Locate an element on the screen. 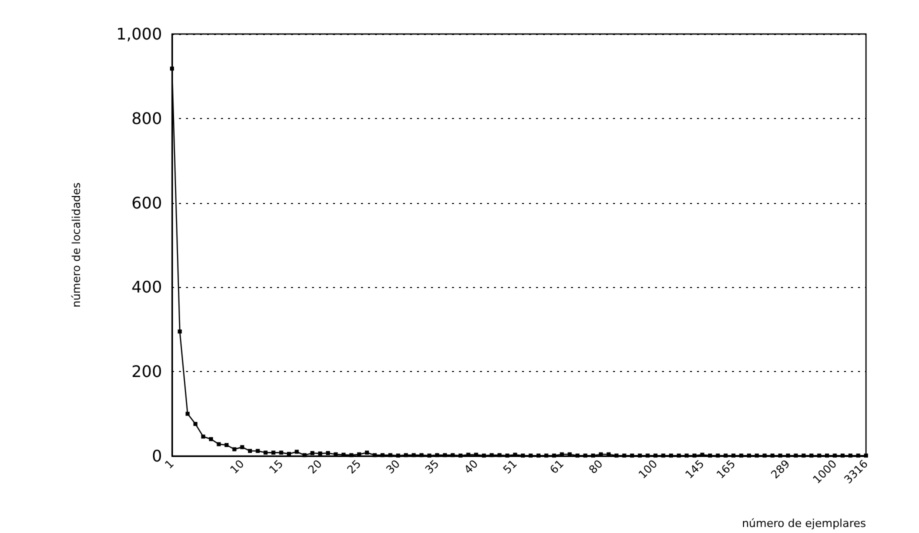 Image resolution: width=919 pixels, height=533 pixels. x-tick-label: 289 is located at coordinates (780, 469).